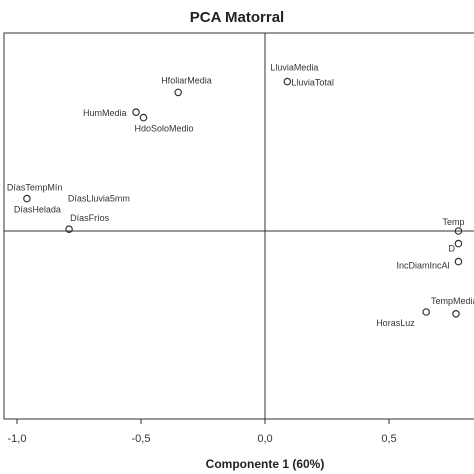 This screenshot has width=474, height=474. Describe the element at coordinates (452, 301) in the screenshot. I see `point-label: TempMedia` at that location.